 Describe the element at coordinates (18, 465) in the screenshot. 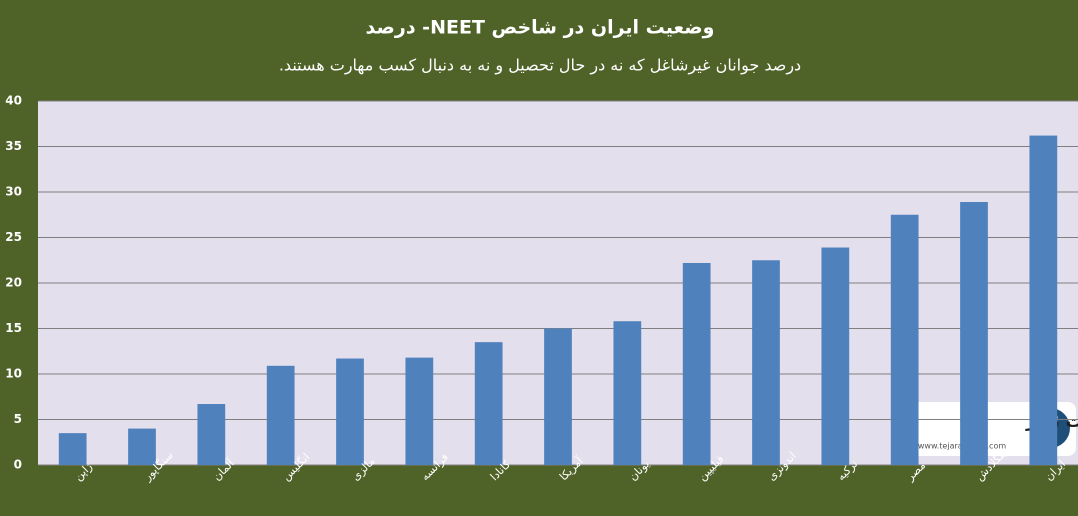

I see `y-tick-label: 0` at that location.